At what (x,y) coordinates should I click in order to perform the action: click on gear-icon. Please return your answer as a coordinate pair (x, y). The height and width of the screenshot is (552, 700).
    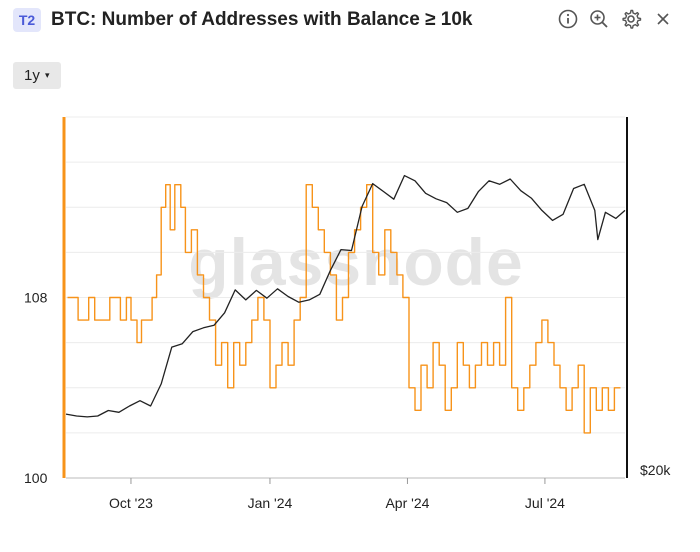
    Looking at the image, I should click on (631, 19).